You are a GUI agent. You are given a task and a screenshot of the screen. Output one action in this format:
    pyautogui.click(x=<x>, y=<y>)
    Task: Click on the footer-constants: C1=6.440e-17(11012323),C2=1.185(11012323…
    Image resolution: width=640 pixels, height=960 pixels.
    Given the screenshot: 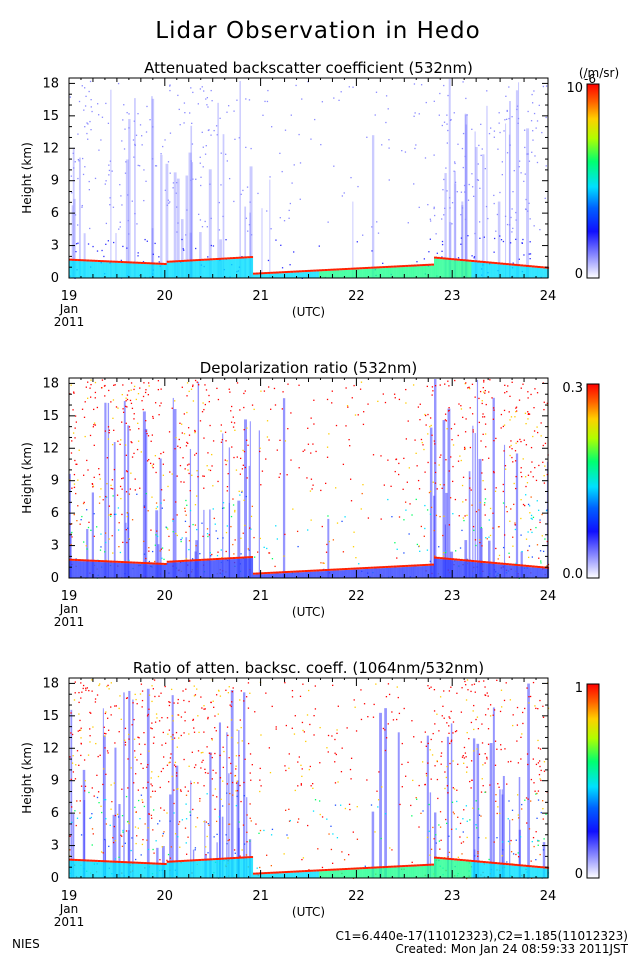 What is the action you would take?
    pyautogui.click(x=481, y=936)
    